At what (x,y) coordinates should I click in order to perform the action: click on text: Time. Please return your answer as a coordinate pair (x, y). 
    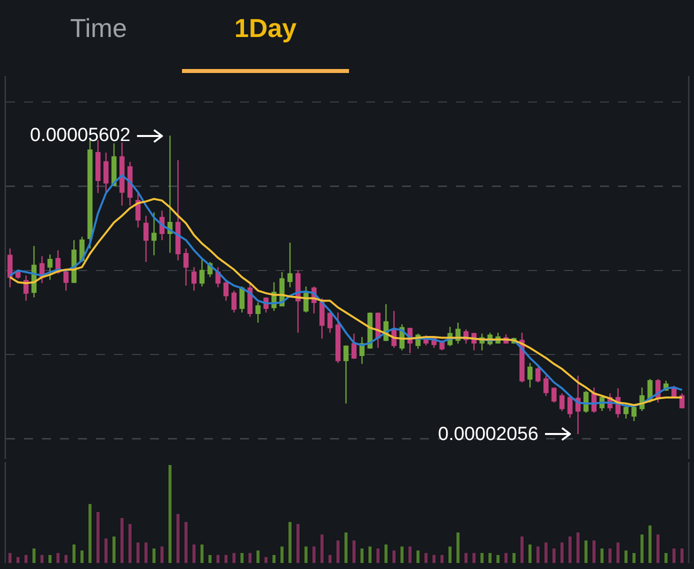
    Looking at the image, I should click on (98, 28).